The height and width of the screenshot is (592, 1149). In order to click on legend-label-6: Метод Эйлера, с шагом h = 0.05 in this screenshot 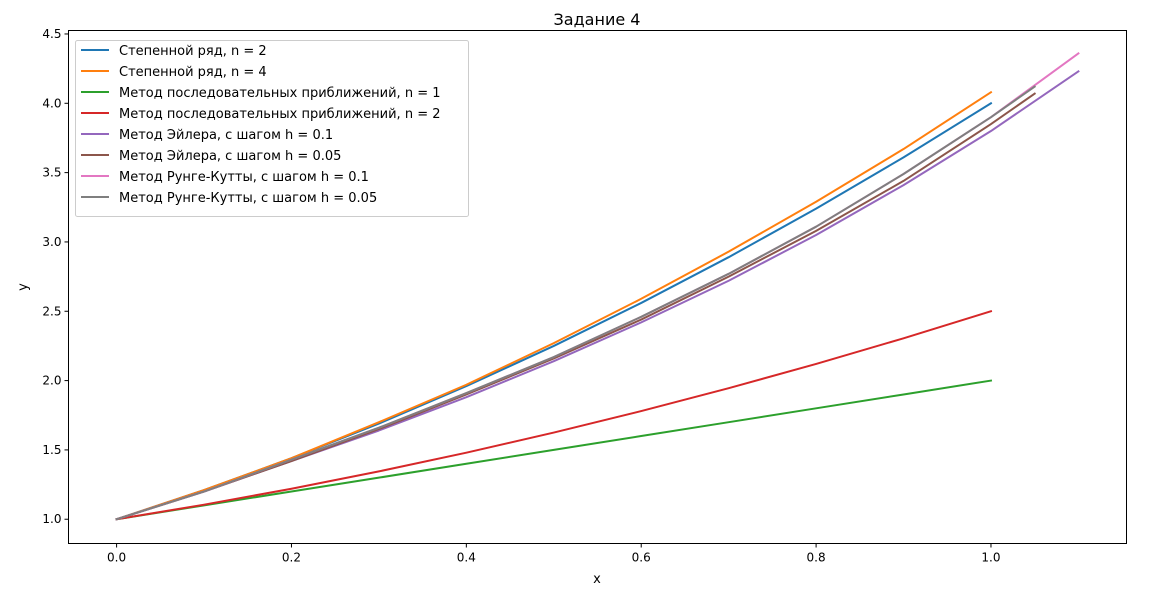, I will do `click(230, 156)`.